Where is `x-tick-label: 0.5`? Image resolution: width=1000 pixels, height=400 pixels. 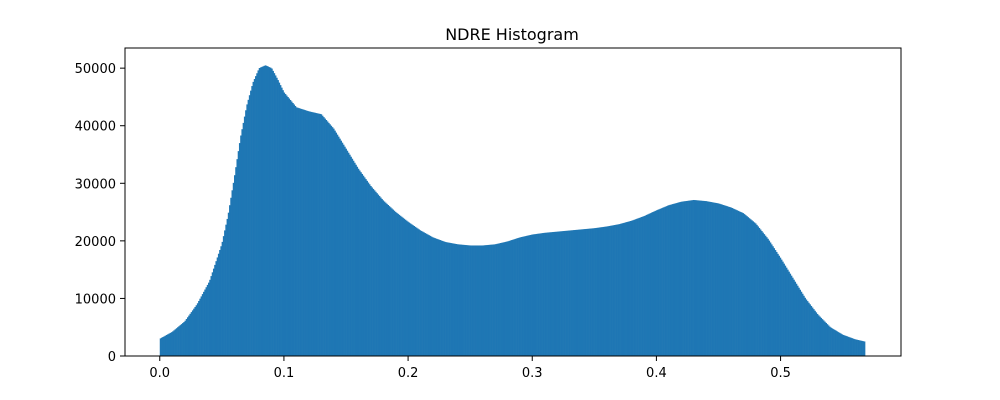 x-tick-label: 0.5 is located at coordinates (780, 373).